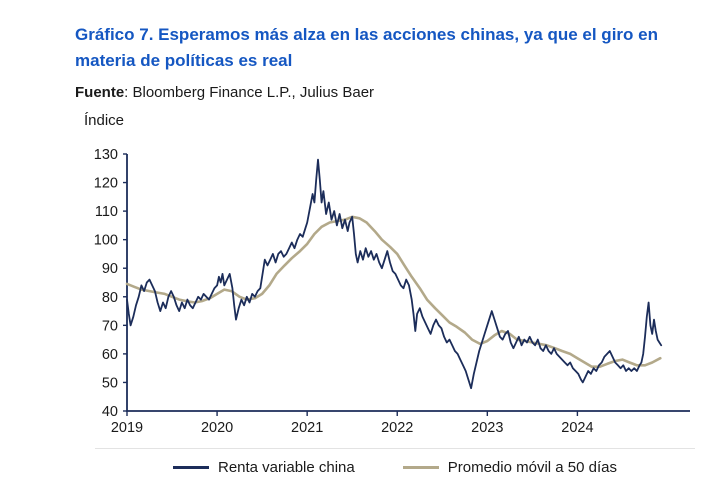 The image size is (715, 492). What do you see at coordinates (100, 92) in the screenshot?
I see `source-label: Fuente` at bounding box center [100, 92].